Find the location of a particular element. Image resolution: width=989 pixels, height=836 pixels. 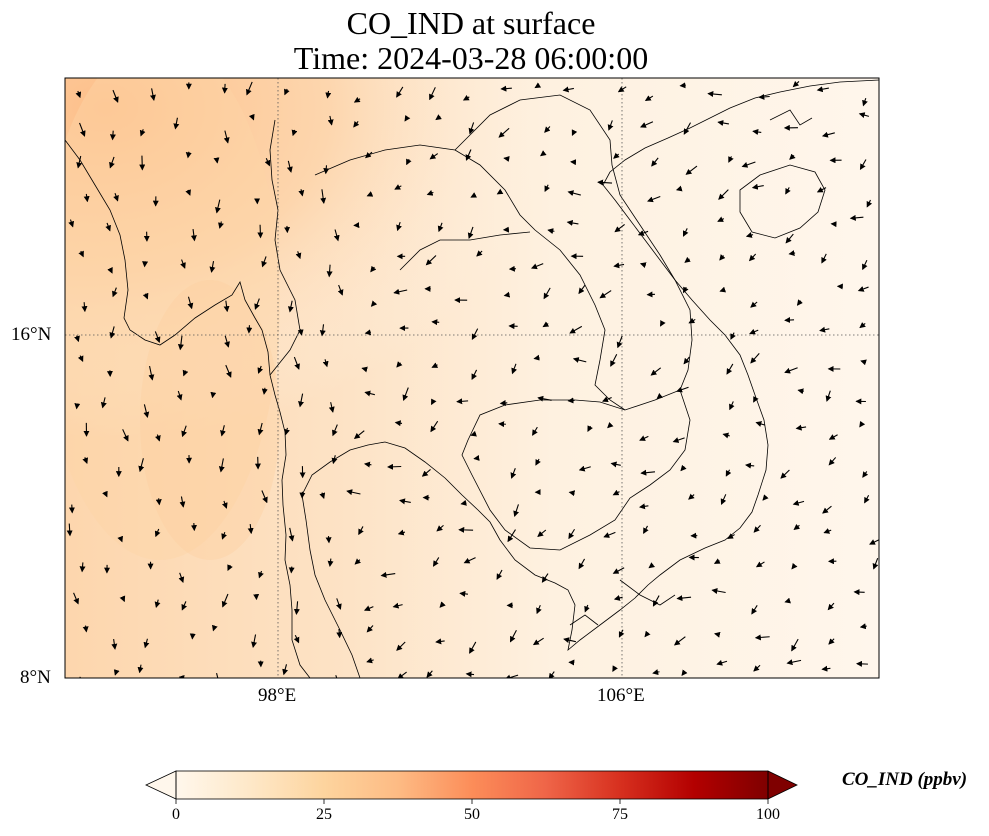

lat-tick-label-16N: 16°N is located at coordinates (31, 334).